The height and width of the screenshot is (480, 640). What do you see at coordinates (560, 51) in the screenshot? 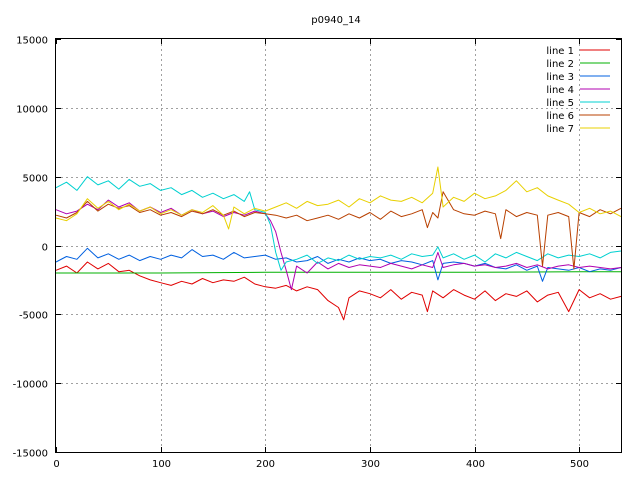
I see `legend-label: line 1` at bounding box center [560, 51].